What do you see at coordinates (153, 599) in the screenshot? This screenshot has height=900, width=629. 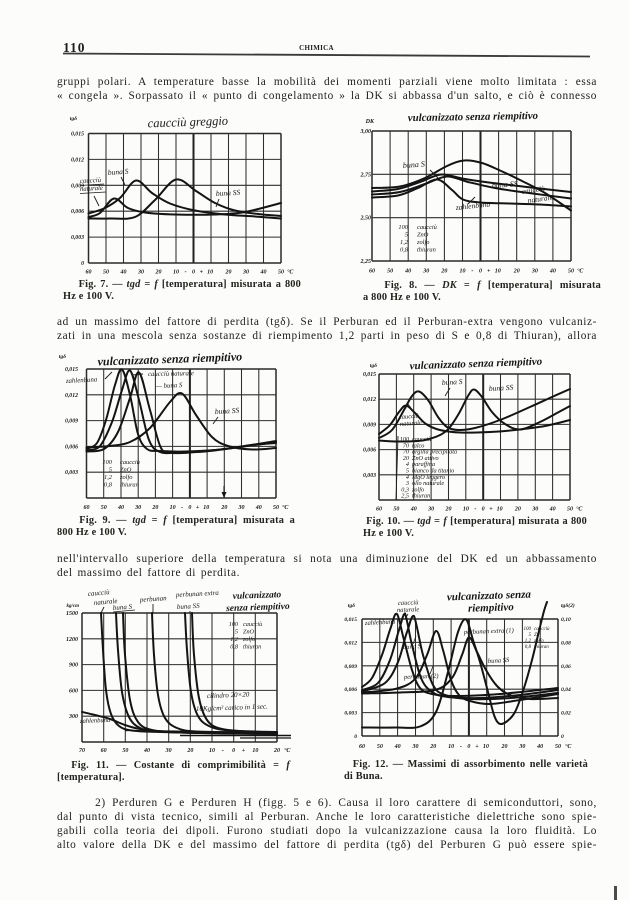 I see `svg-text: perbunan` at bounding box center [153, 599].